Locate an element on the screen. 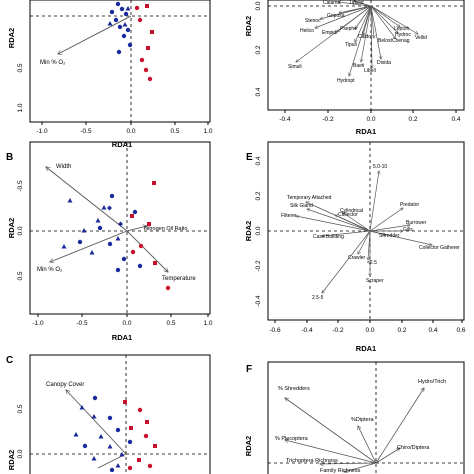 The height and width of the screenshot is (474, 474). arrow-label: Crawler is located at coordinates (357, 258).